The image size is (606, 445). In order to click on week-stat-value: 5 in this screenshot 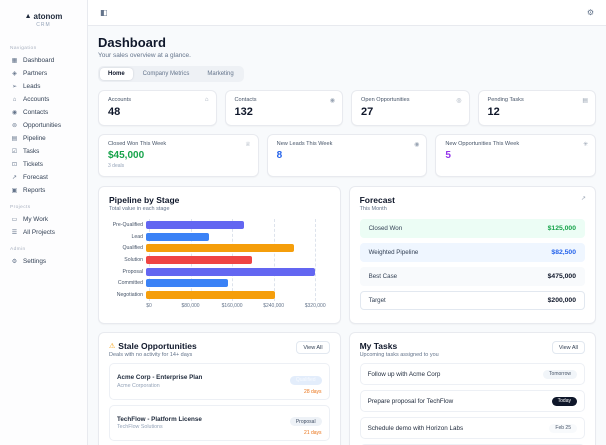, I will do `click(448, 155)`.